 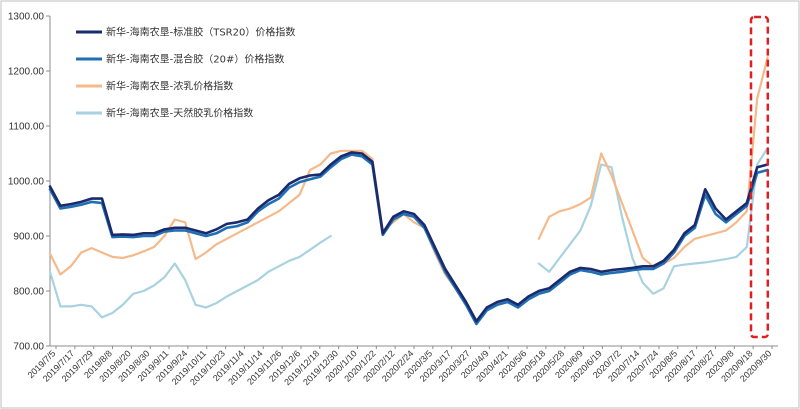 I want to click on legend-label-1: 新华-海南农垦-标准胶（TSR20）价格指数, so click(x=200, y=32).